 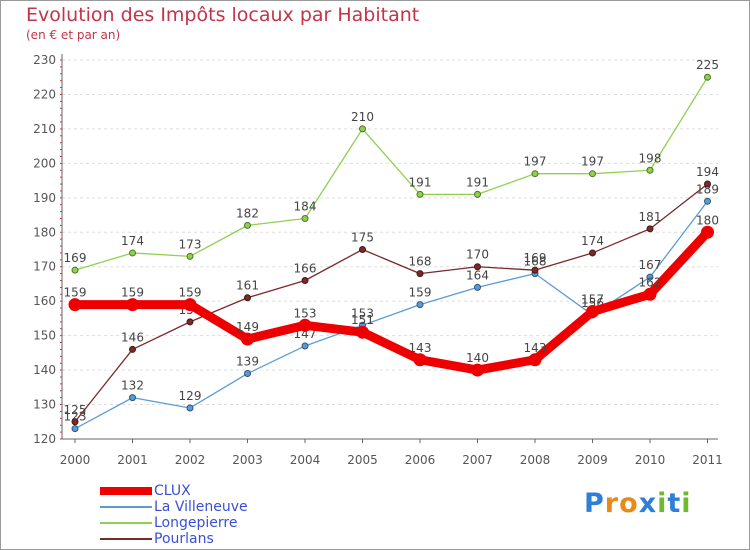 I want to click on brand-logo: Proxiti, so click(x=638, y=503).